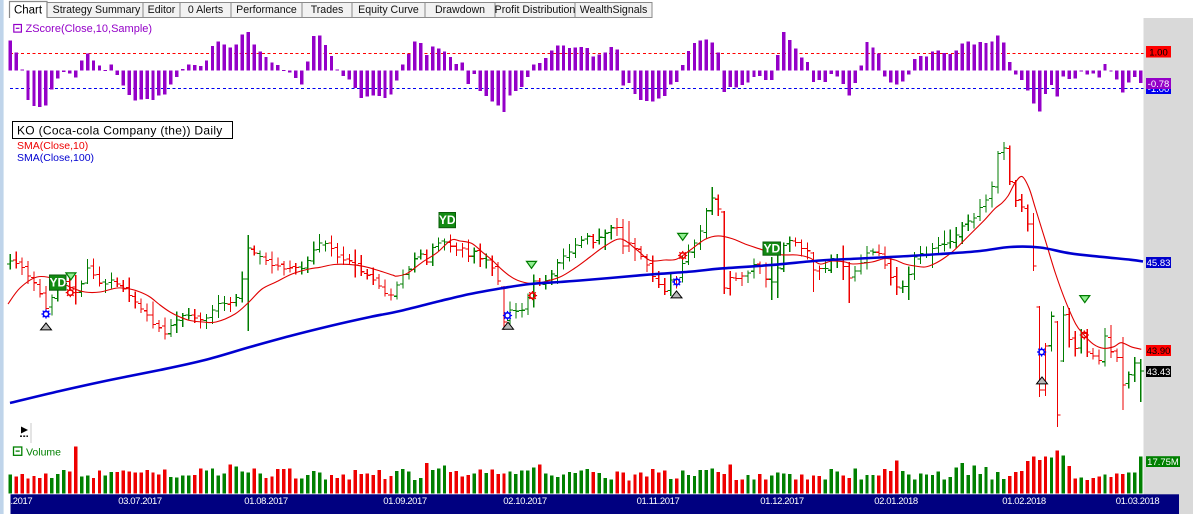 The image size is (1193, 514). What do you see at coordinates (266, 501) in the screenshot?
I see `svg-text: 01.08.2017` at bounding box center [266, 501].